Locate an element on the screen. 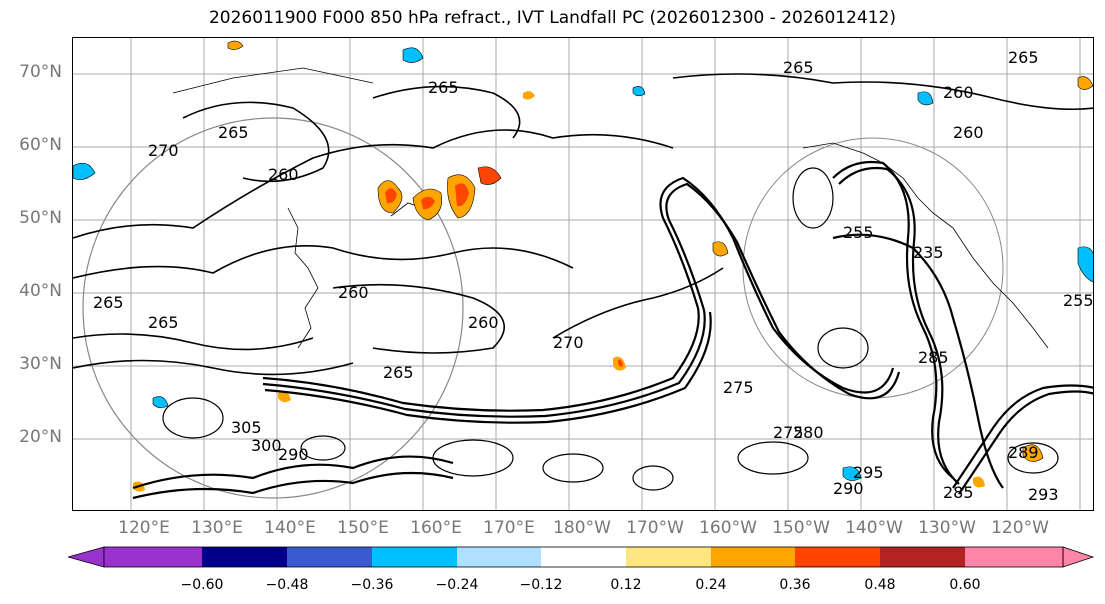 Image resolution: width=1105 pixels, height=604 pixels. lon-label-140e: 140°E is located at coordinates (290, 528).